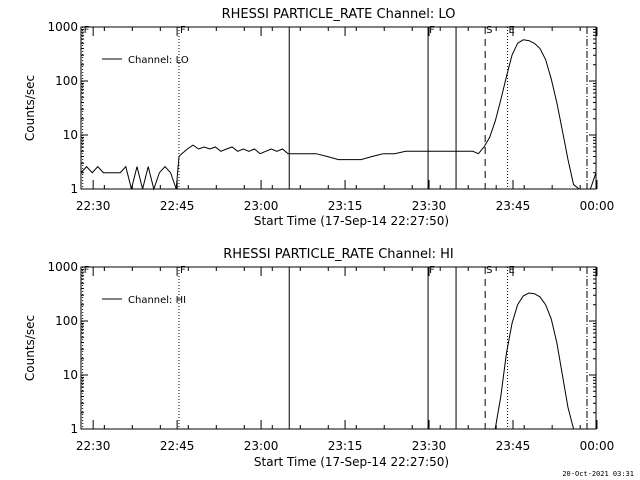 Image resolution: width=640 pixels, height=480 pixels. I want to click on panel1-x-tick-label: 23:00, so click(261, 206).